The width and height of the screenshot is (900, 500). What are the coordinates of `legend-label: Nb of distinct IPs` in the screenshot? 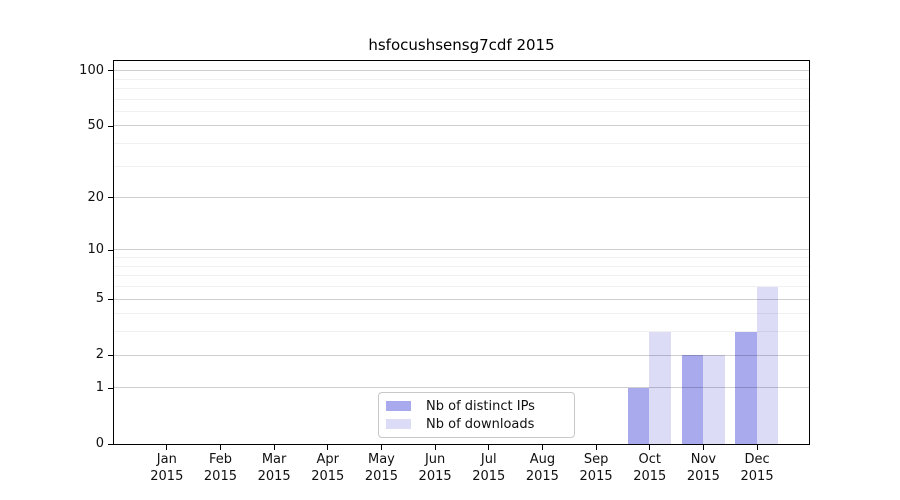 It's located at (480, 406).